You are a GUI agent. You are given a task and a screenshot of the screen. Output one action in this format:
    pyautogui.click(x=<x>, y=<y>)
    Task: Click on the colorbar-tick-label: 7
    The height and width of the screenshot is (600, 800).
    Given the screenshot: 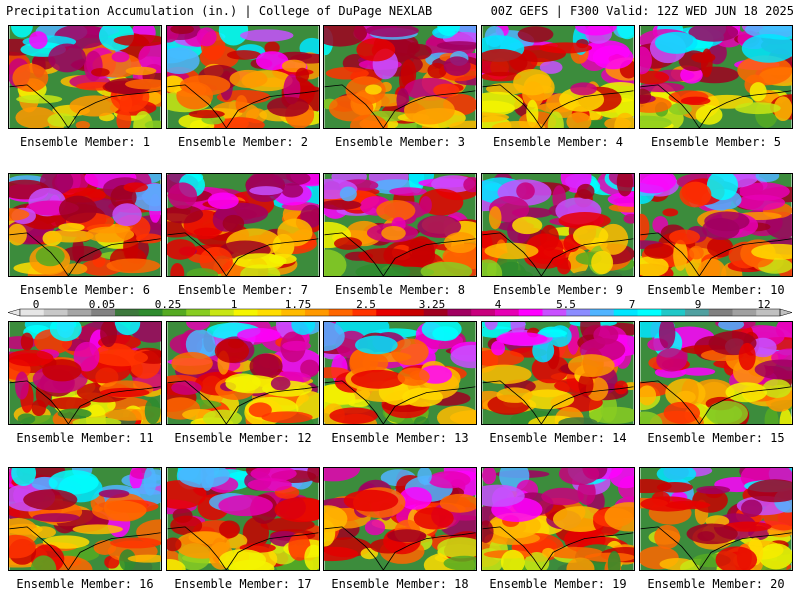 What is the action you would take?
    pyautogui.click(x=632, y=304)
    